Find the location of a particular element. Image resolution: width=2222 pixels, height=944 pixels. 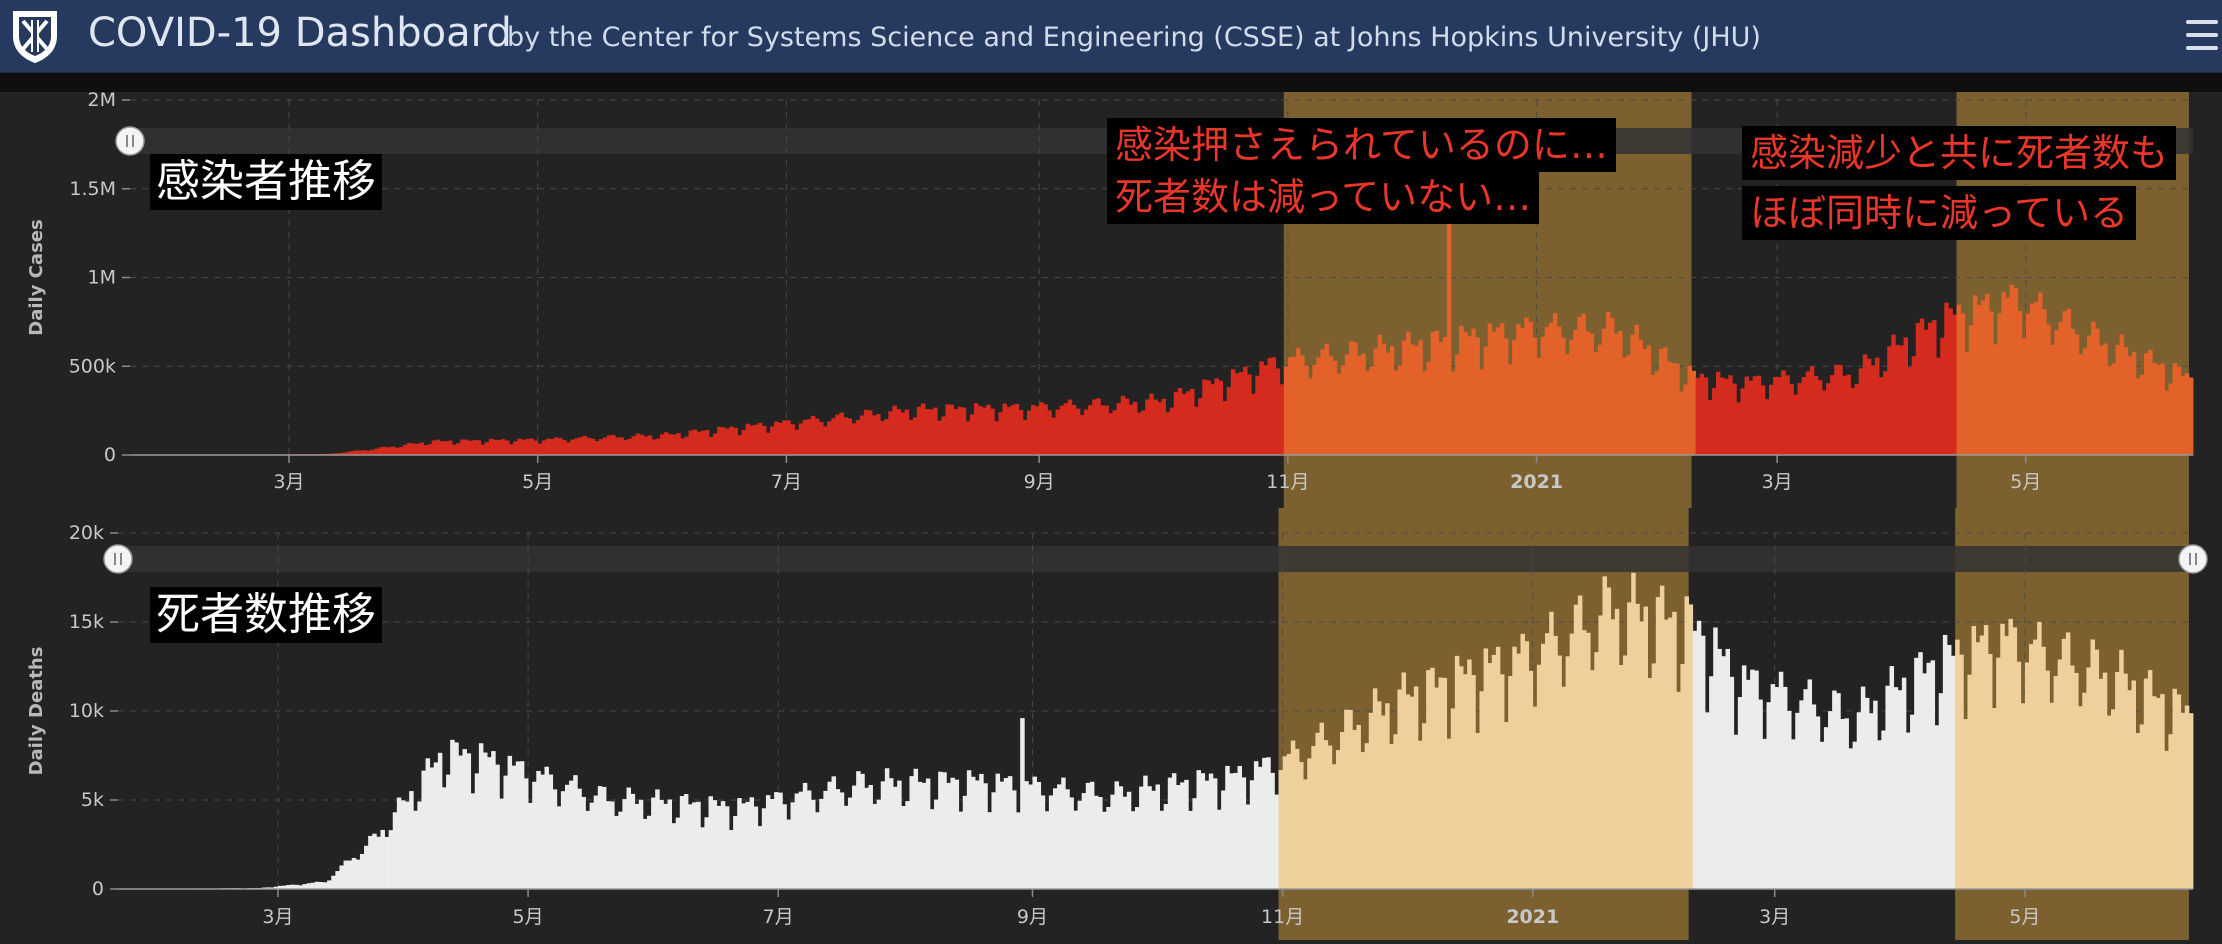

x-tick-label-5: 2021 is located at coordinates (1536, 482).